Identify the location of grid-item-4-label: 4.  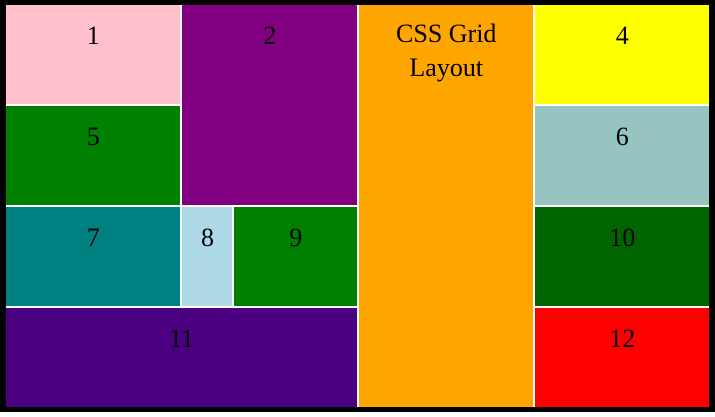
(622, 36).